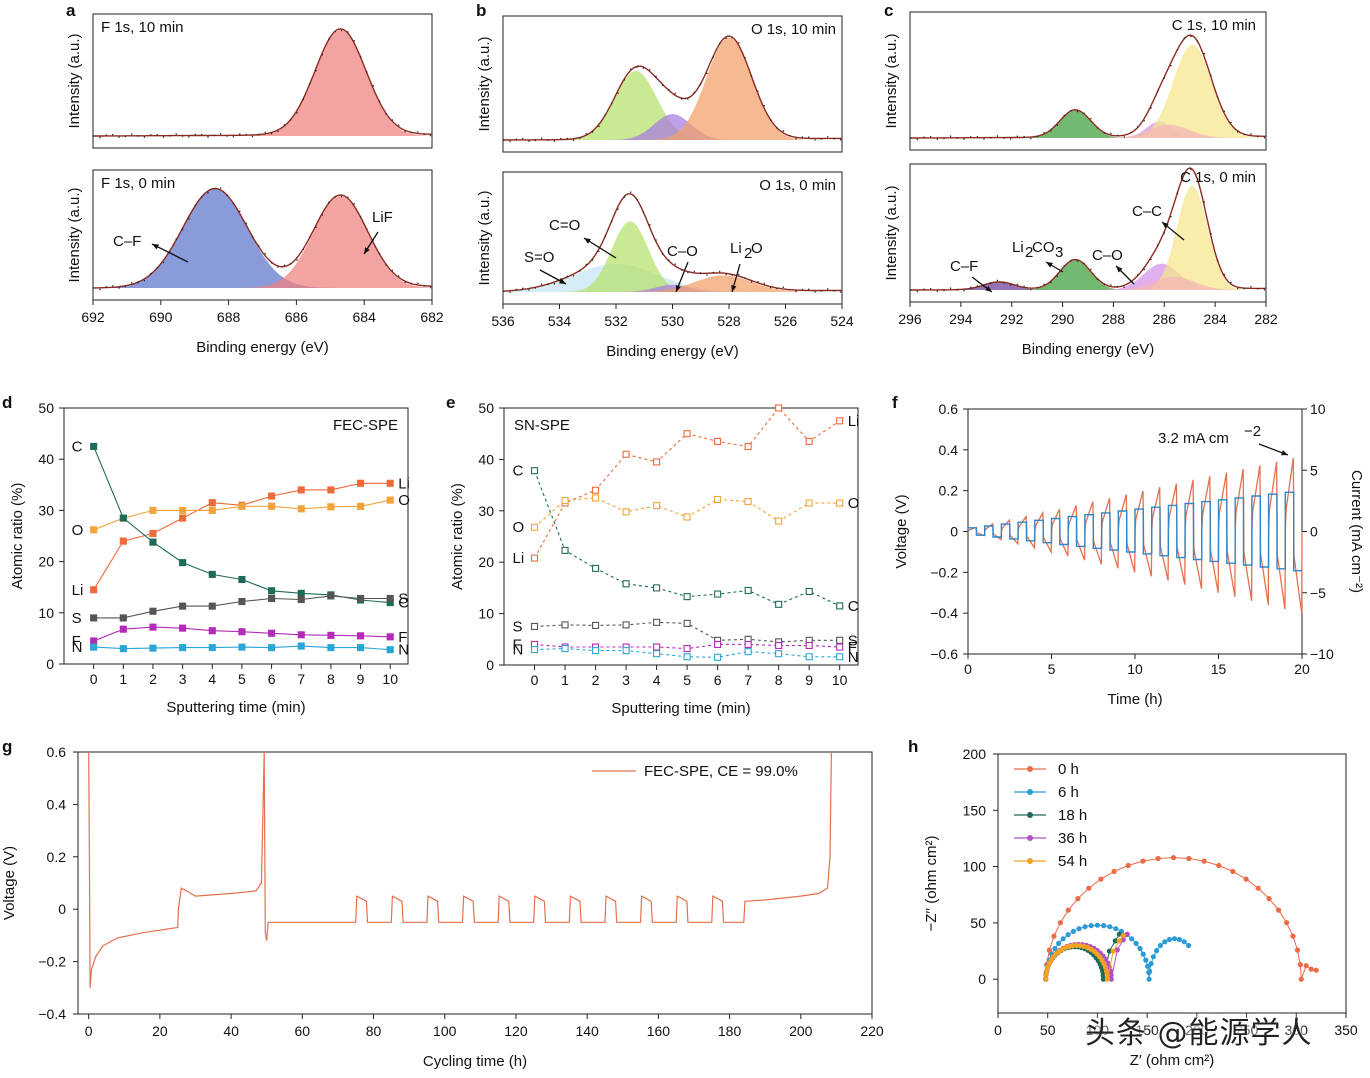 The width and height of the screenshot is (1370, 1078). What do you see at coordinates (450, 402) in the screenshot?
I see `panel-letter-e: e` at bounding box center [450, 402].